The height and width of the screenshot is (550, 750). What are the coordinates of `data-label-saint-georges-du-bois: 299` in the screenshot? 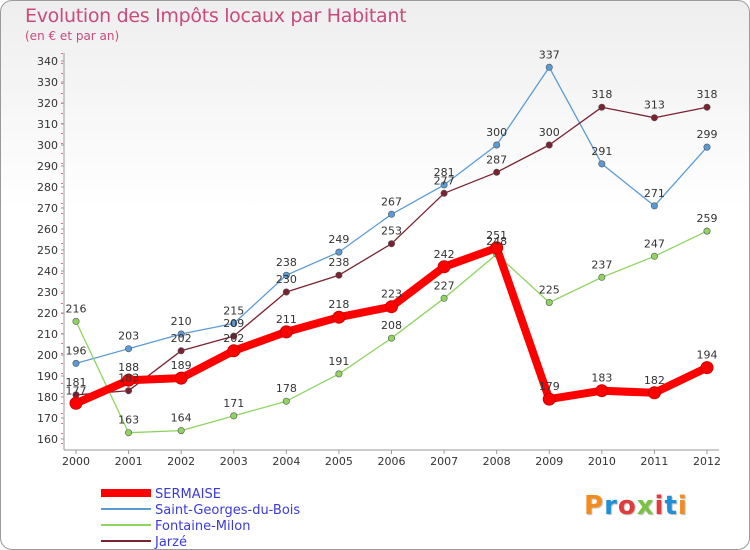 It's located at (707, 134).